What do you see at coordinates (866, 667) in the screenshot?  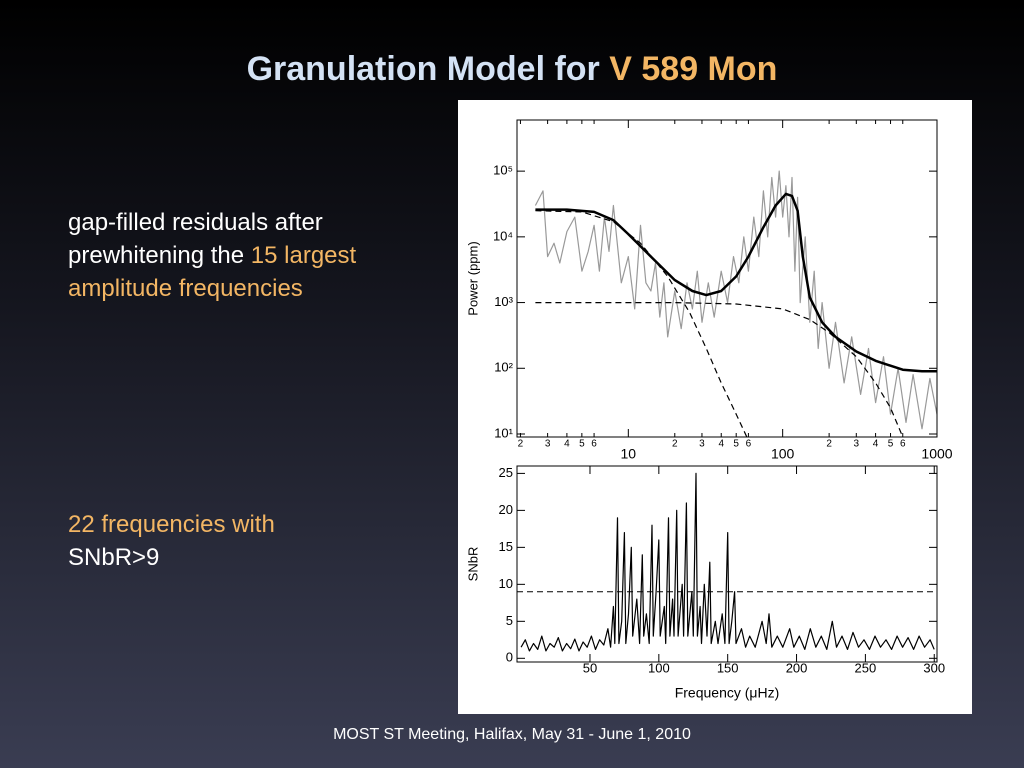 I see `x-tick-label: 250` at bounding box center [866, 667].